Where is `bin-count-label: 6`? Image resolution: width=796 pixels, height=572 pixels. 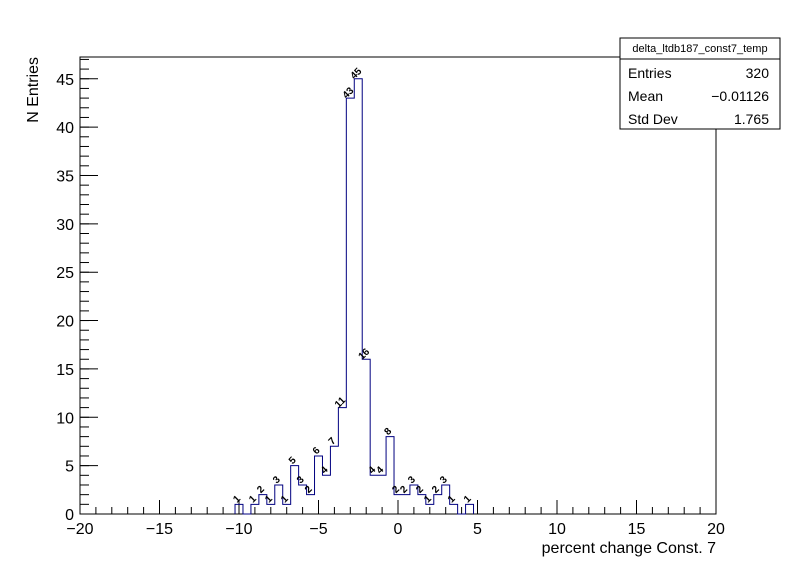
bin-count-label: 6 is located at coordinates (317, 451).